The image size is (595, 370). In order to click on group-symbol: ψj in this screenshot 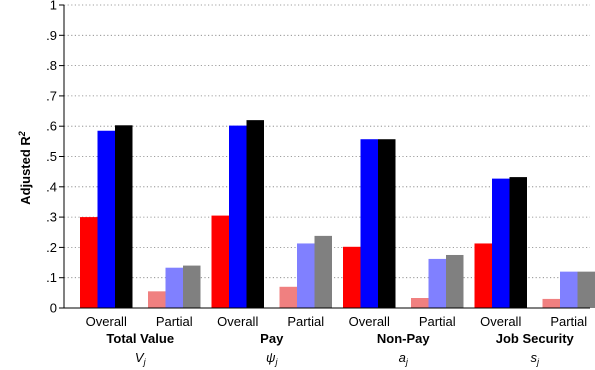, I will do `click(272, 358)`.